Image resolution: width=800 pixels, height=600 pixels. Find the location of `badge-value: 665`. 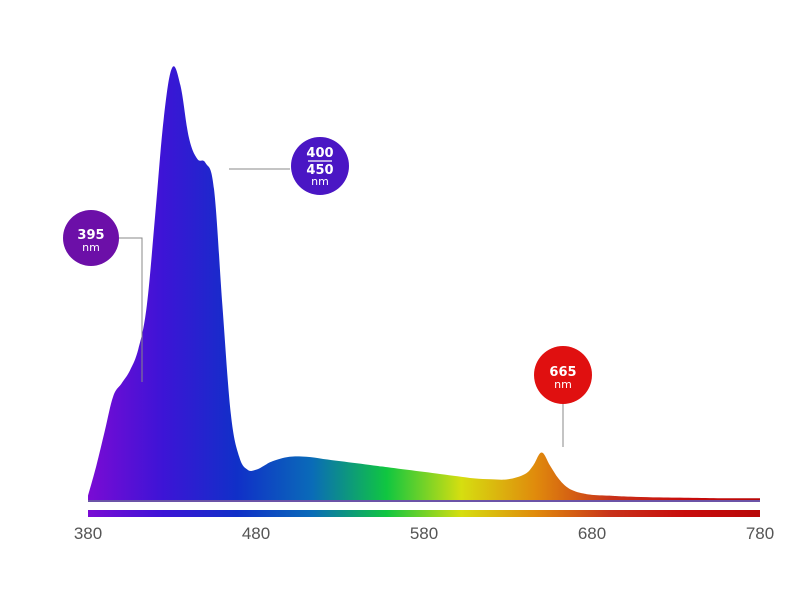

badge-value: 665 is located at coordinates (562, 372).